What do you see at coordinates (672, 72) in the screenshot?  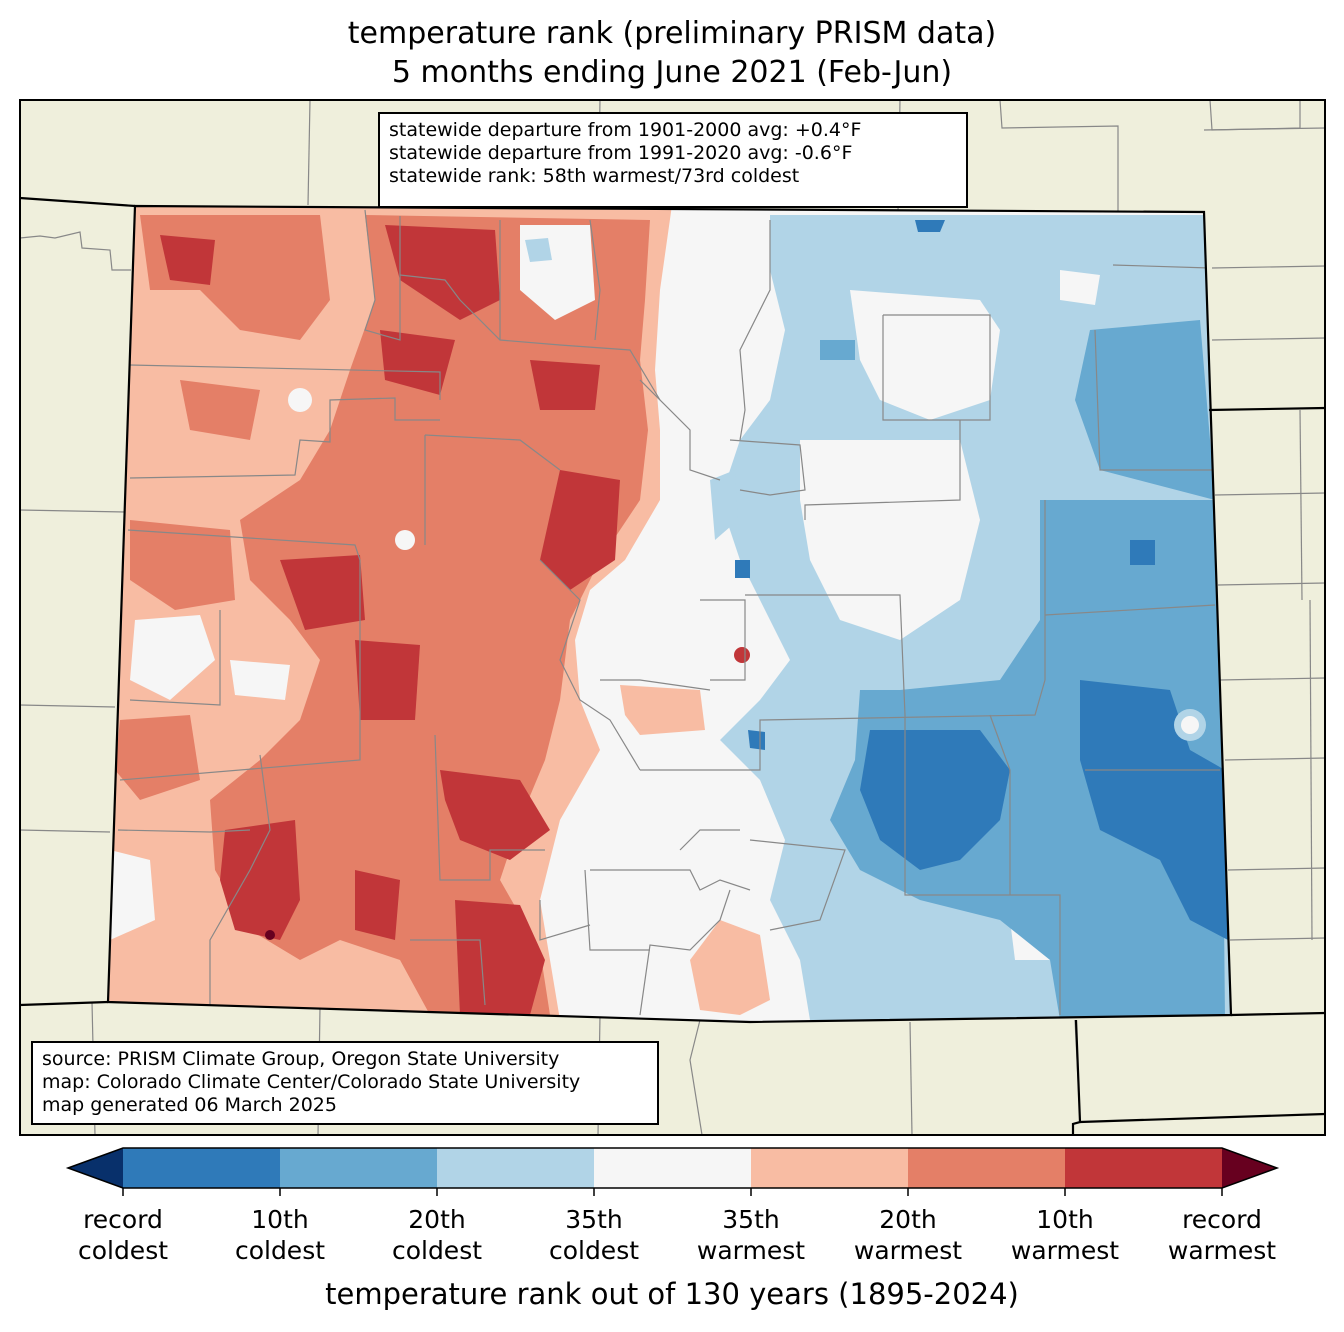 I see `map-subtitle: 5 months ending June 2021 (Feb-Jun)` at bounding box center [672, 72].